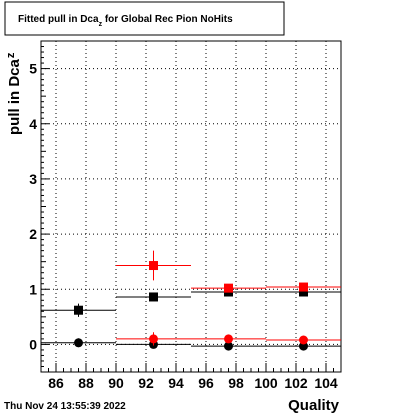 This screenshot has height=414, width=400. I want to click on timestamp: Thu Nov 24 13:55:39 2022, so click(65, 406).